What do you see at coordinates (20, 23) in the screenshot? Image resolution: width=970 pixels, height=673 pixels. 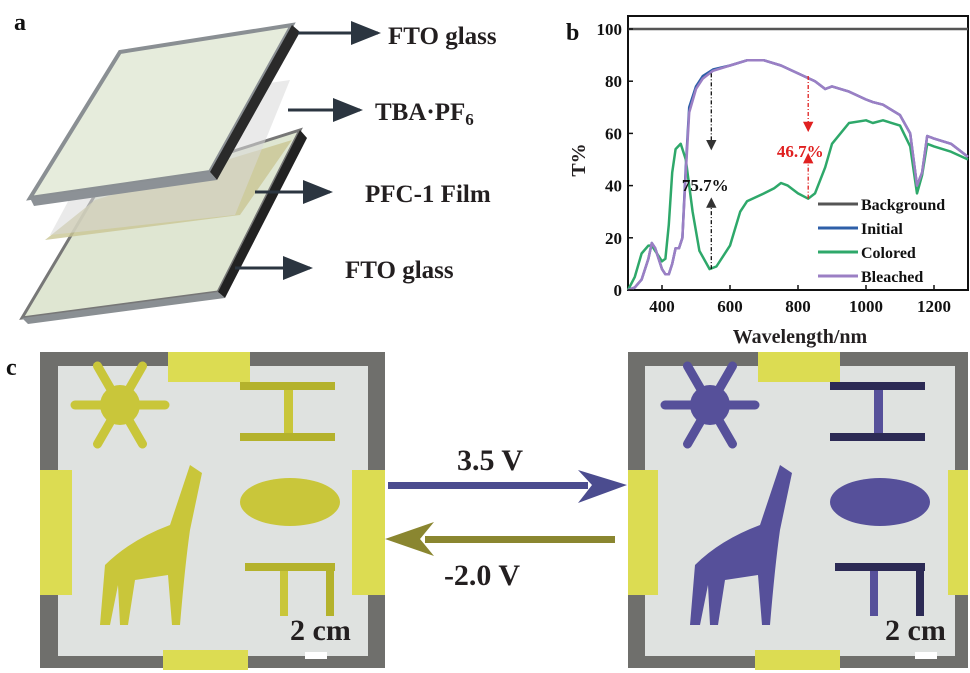 I see `panel-label-a: a` at bounding box center [20, 23].